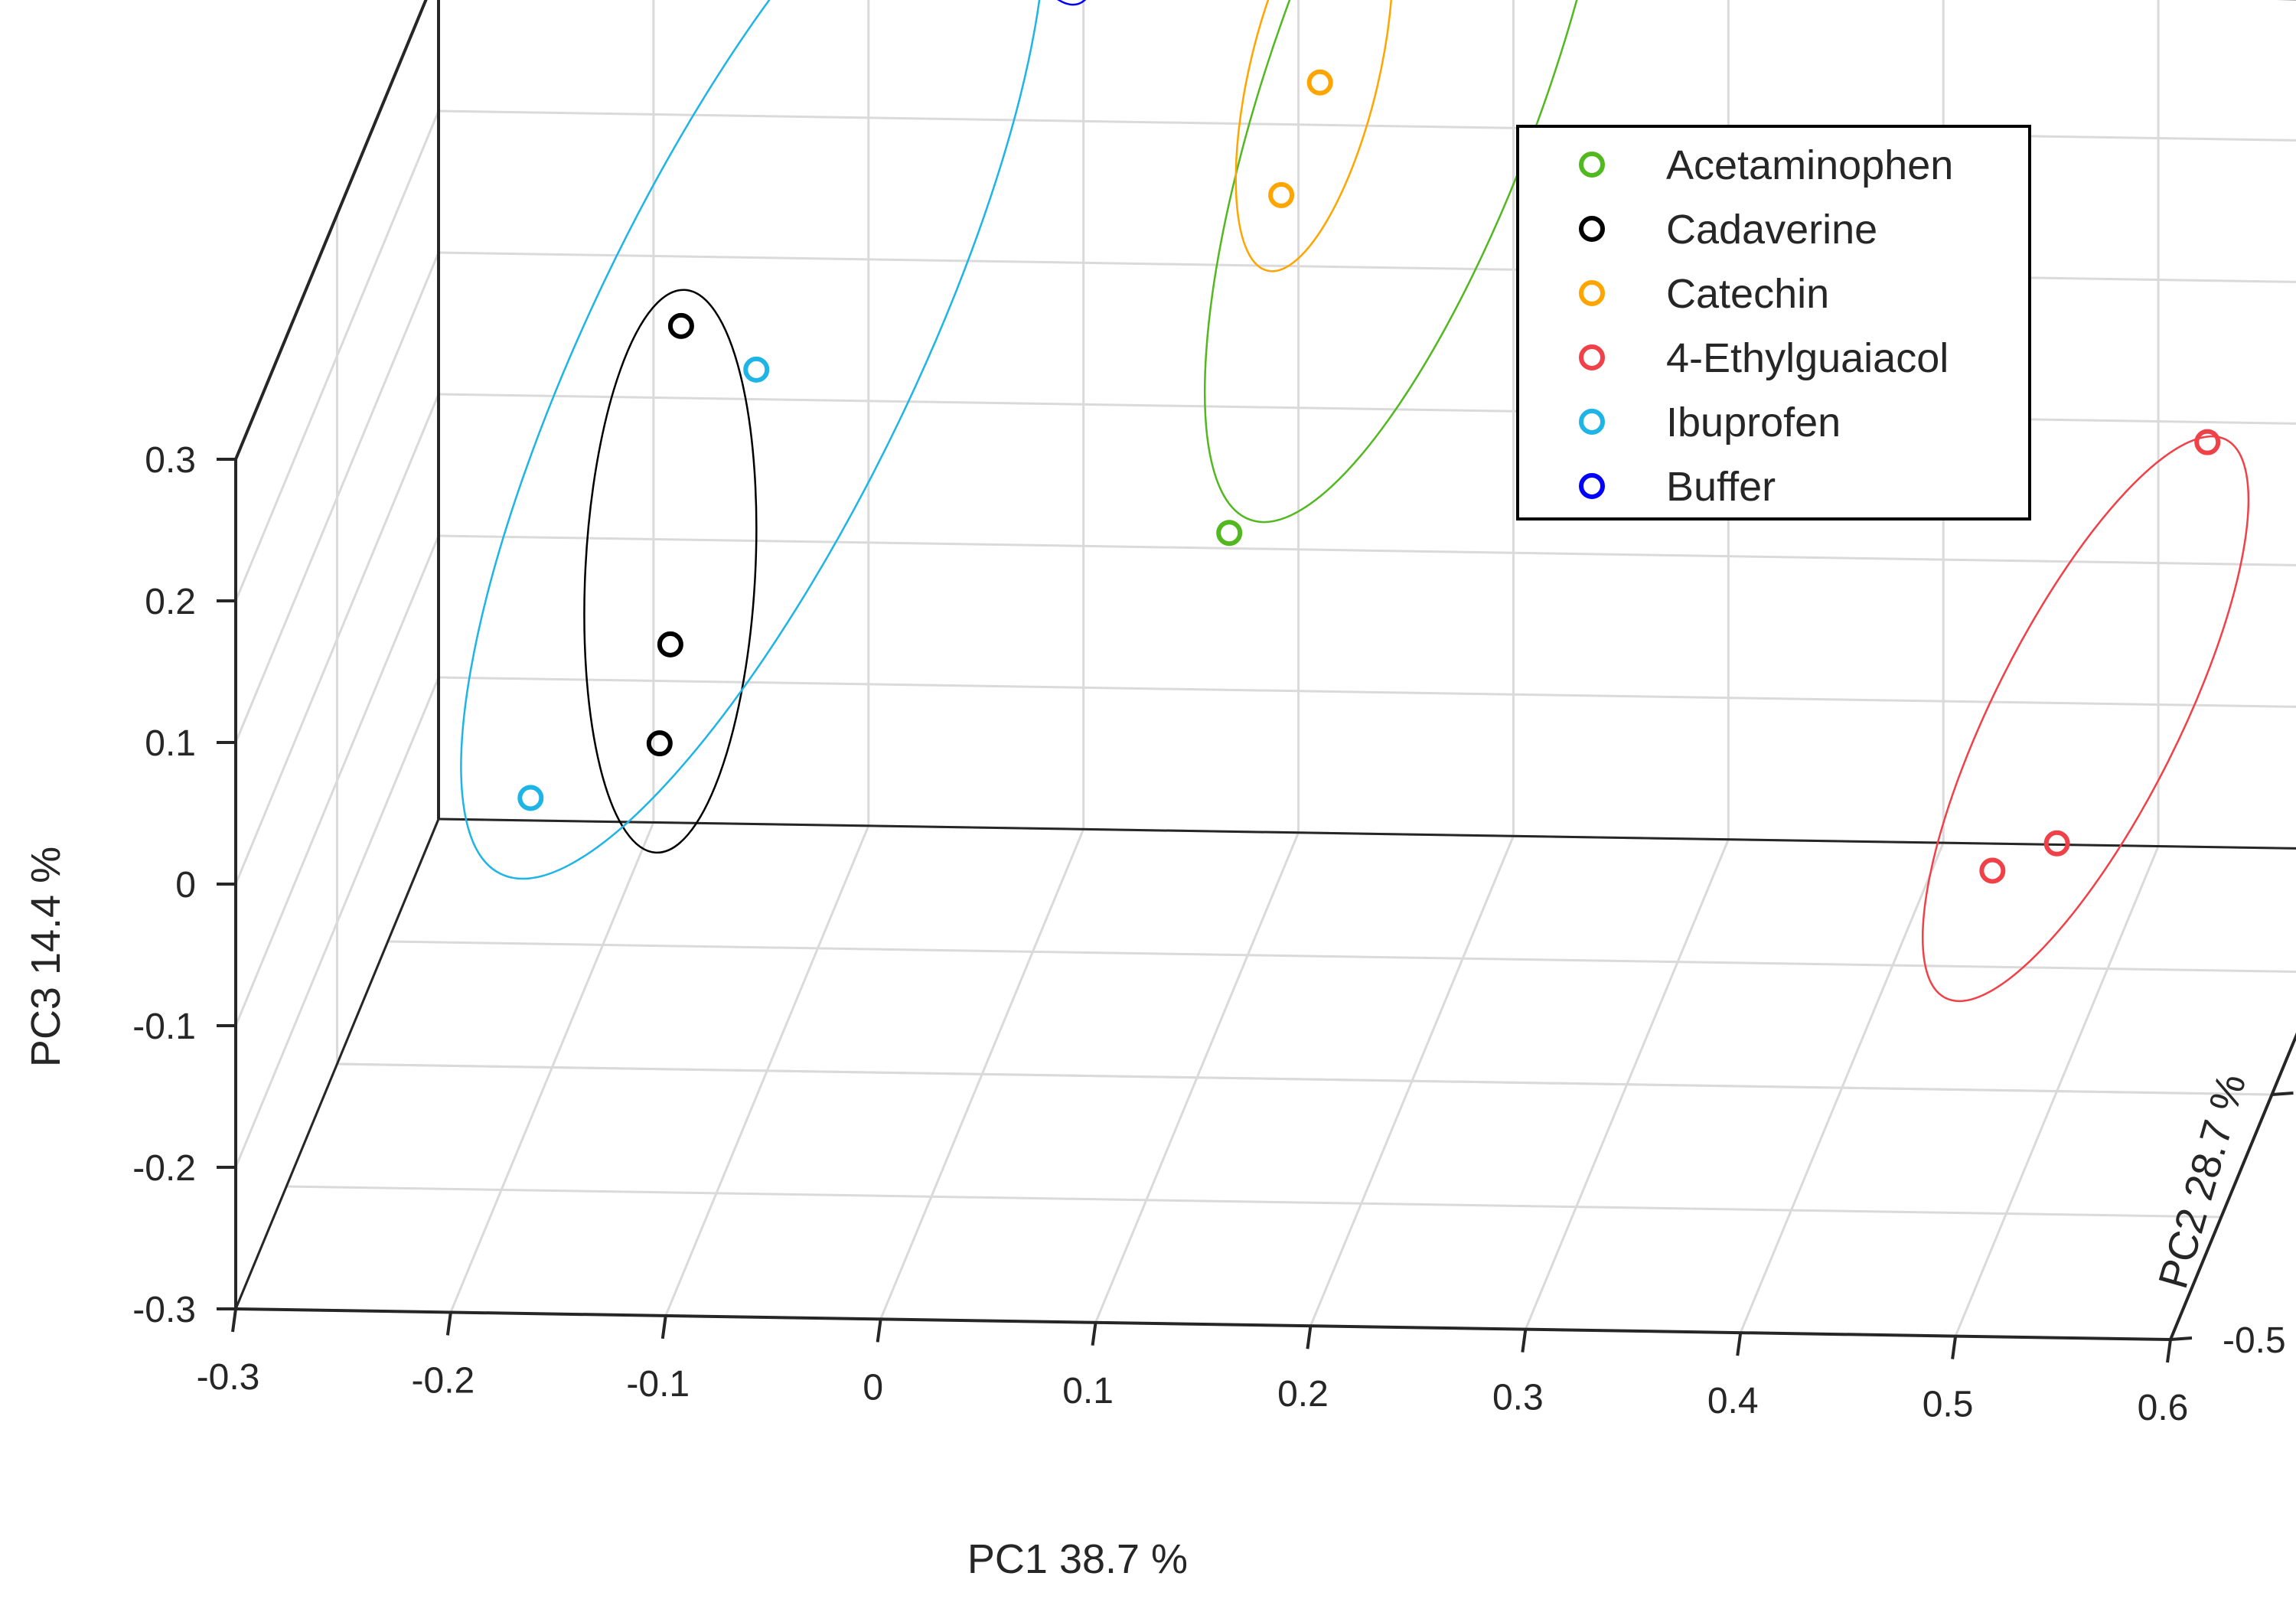 The width and height of the screenshot is (2296, 1599). What do you see at coordinates (1753, 422) in the screenshot?
I see `legend-label: Ibuprofen` at bounding box center [1753, 422].